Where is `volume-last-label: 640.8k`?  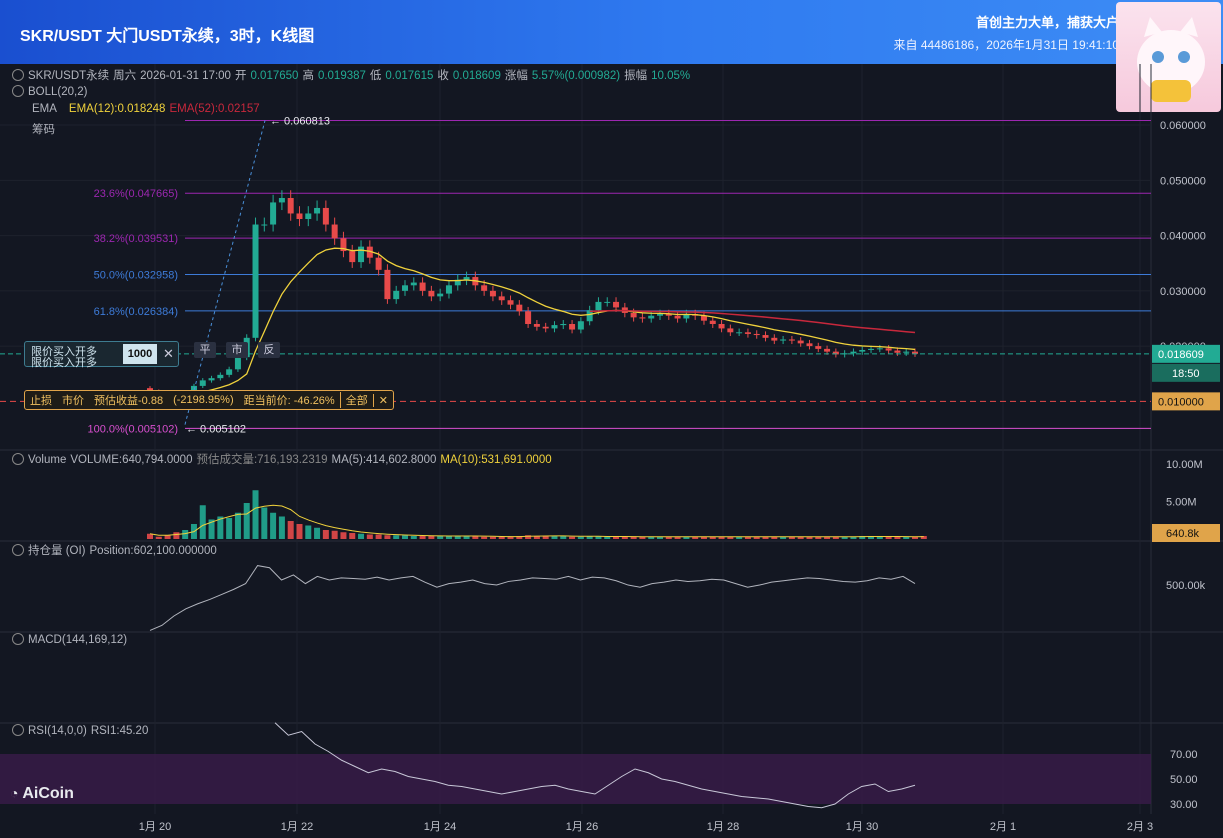
volume-last-label: 640.8k is located at coordinates (1183, 534).